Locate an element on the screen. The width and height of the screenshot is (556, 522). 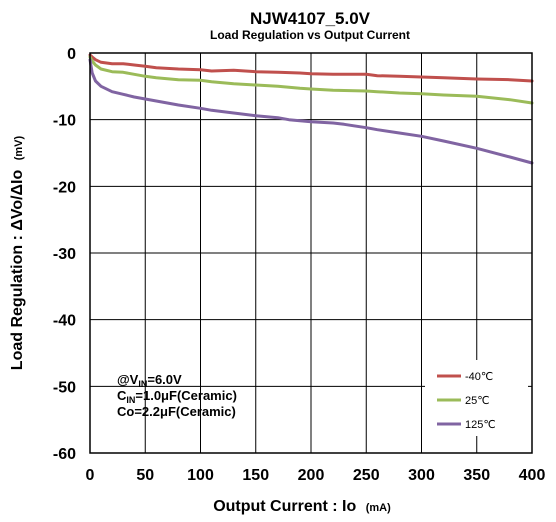
chart-subtitle: Load Regulation vs Output Current is located at coordinates (310, 35).